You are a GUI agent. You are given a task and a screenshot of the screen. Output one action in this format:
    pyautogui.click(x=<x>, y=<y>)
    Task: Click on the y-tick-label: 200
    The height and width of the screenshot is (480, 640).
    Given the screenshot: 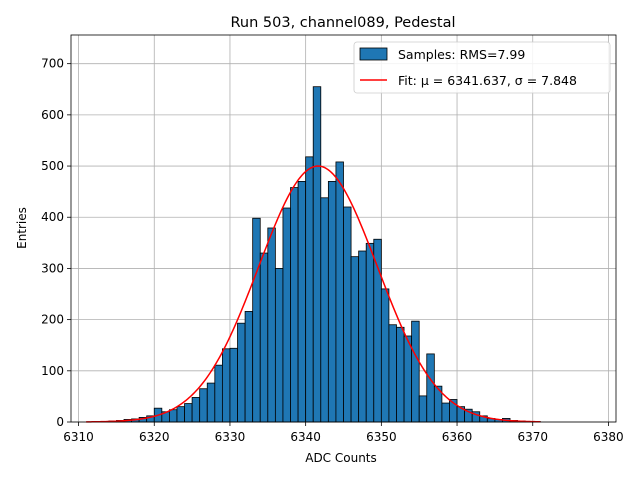 What is the action you would take?
    pyautogui.click(x=52, y=320)
    